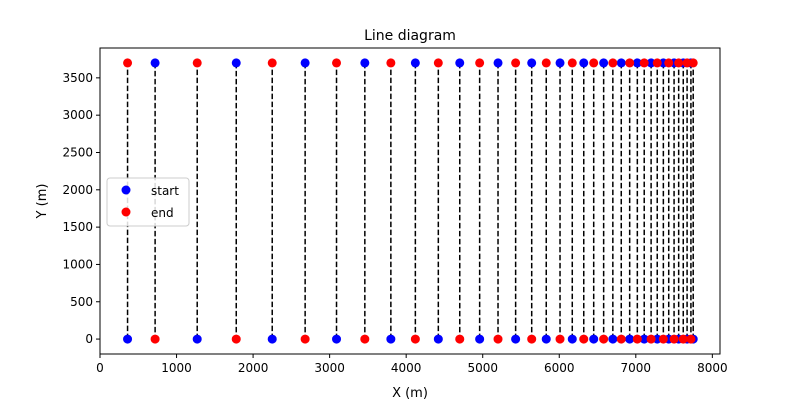  I want to click on chart-title: Line diagram, so click(410, 36).